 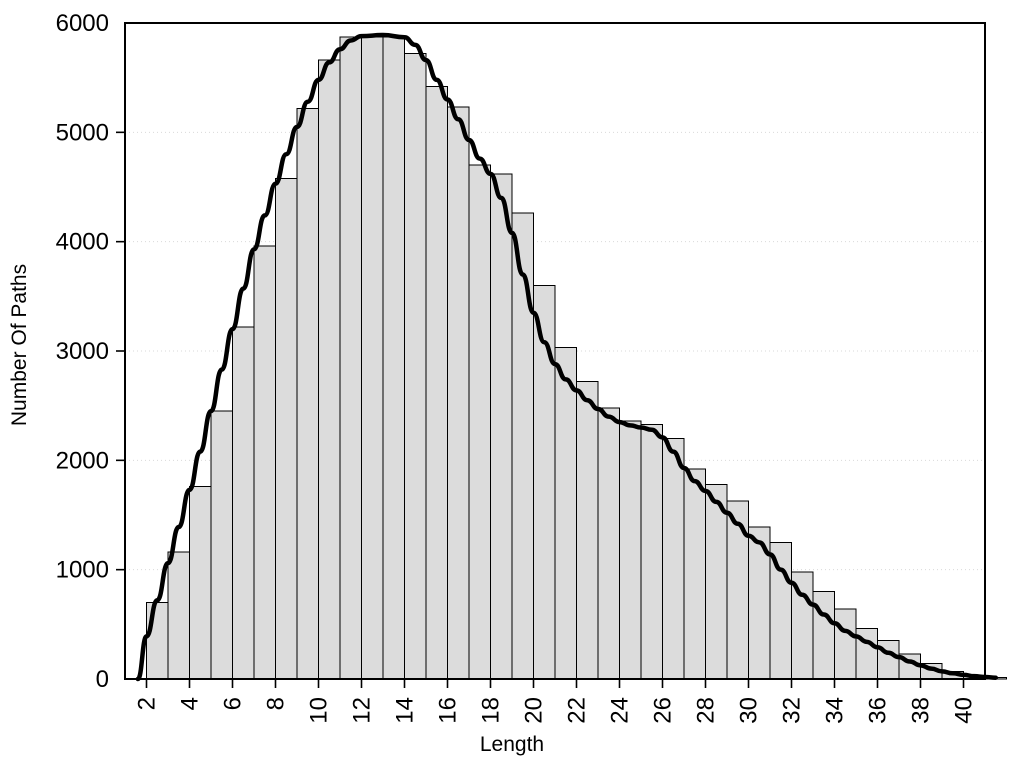 What do you see at coordinates (964, 710) in the screenshot?
I see `x-axis-tick-label: 40` at bounding box center [964, 710].